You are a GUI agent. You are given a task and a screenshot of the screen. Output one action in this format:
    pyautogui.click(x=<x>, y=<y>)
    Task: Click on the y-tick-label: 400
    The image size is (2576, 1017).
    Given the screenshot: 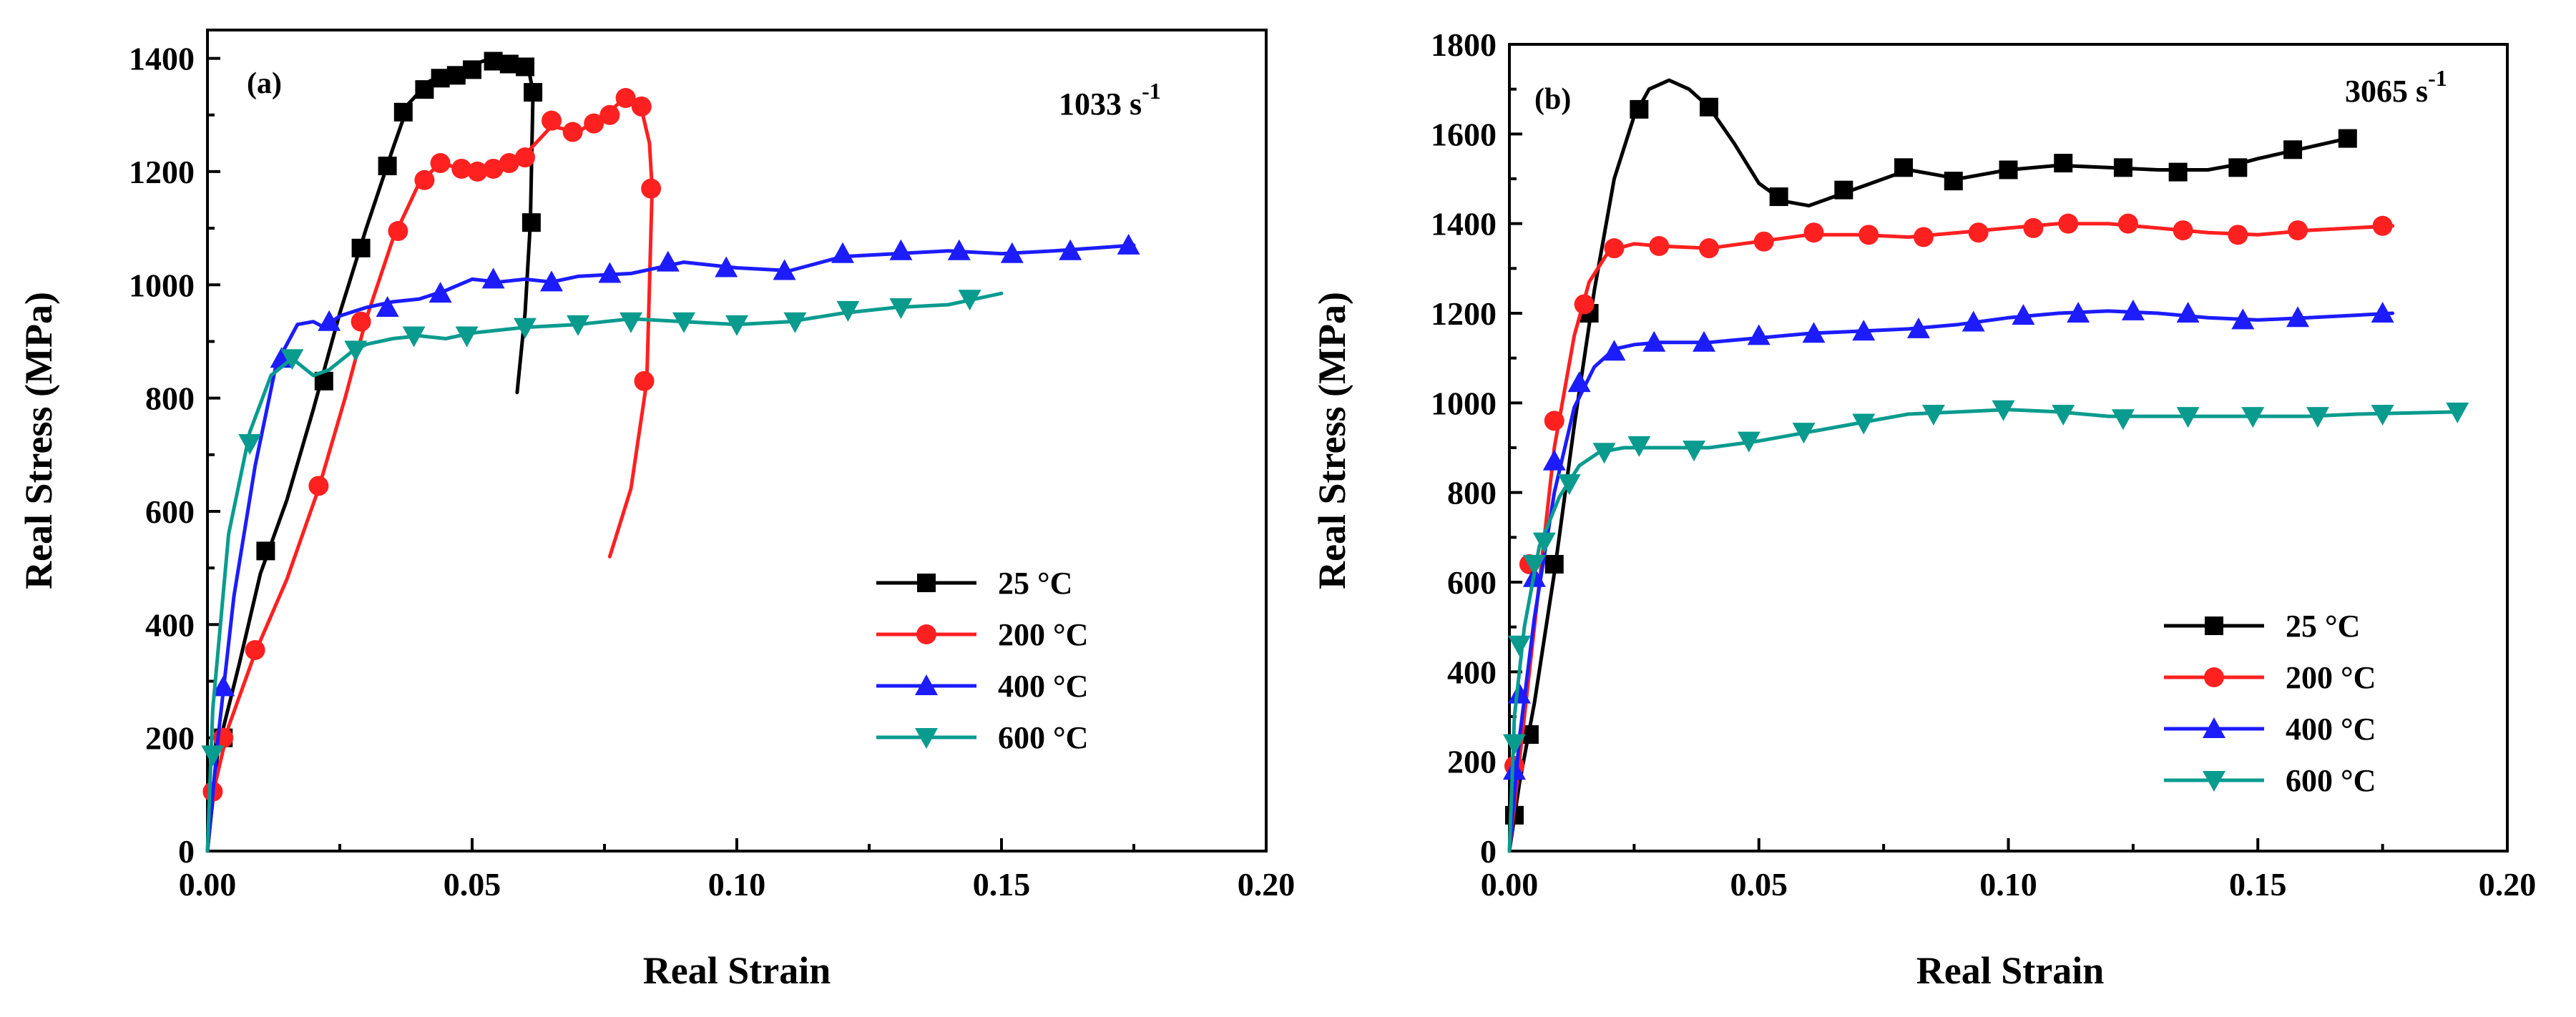 What is the action you would take?
    pyautogui.click(x=1472, y=672)
    